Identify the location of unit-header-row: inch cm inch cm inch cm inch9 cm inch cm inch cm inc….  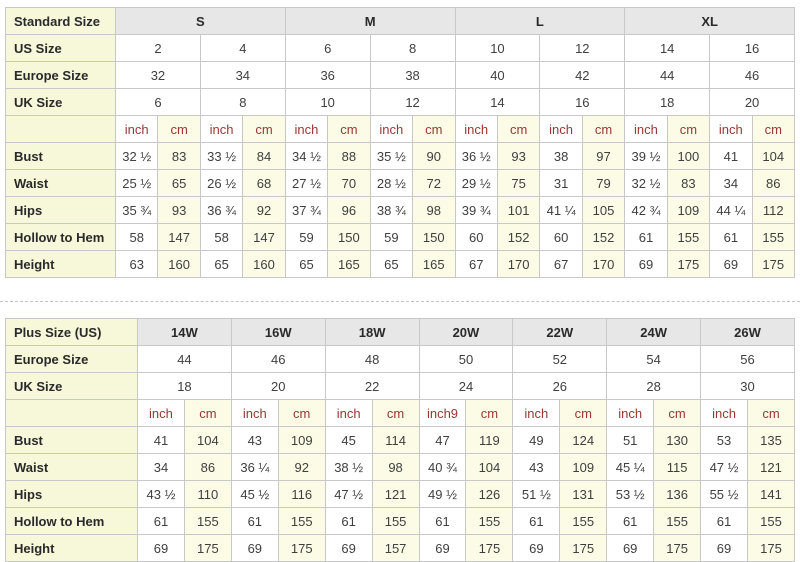
(400, 413).